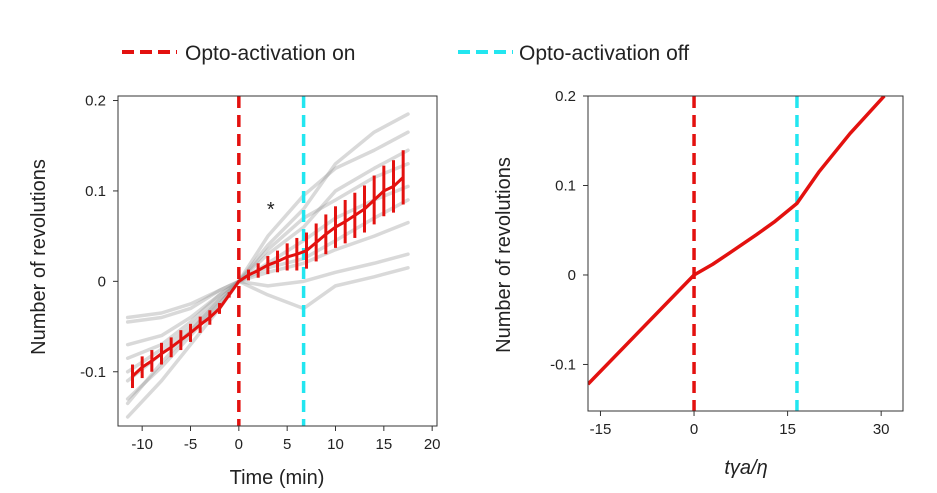 The height and width of the screenshot is (493, 937). Describe the element at coordinates (405, 53) in the screenshot. I see `legend: Opto-activation on Opto-activation off` at that location.